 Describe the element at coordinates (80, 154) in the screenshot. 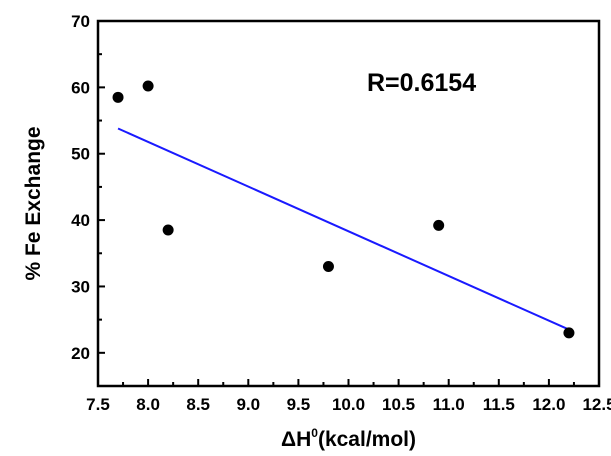

I see `y-tick-label: 50` at that location.